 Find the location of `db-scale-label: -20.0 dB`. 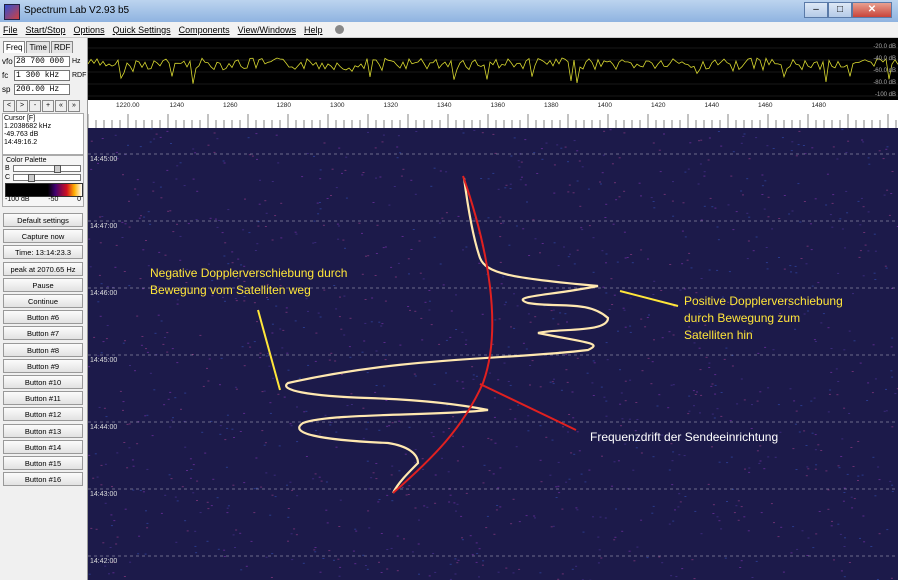

db-scale-label: -20.0 dB is located at coordinates (884, 47).